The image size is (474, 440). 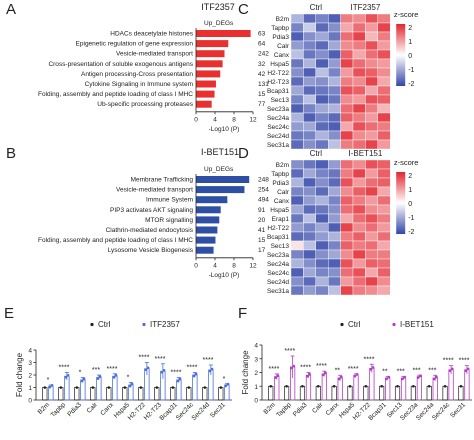 I want to click on panel-e-ctrl-bar, so click(x=77, y=394).